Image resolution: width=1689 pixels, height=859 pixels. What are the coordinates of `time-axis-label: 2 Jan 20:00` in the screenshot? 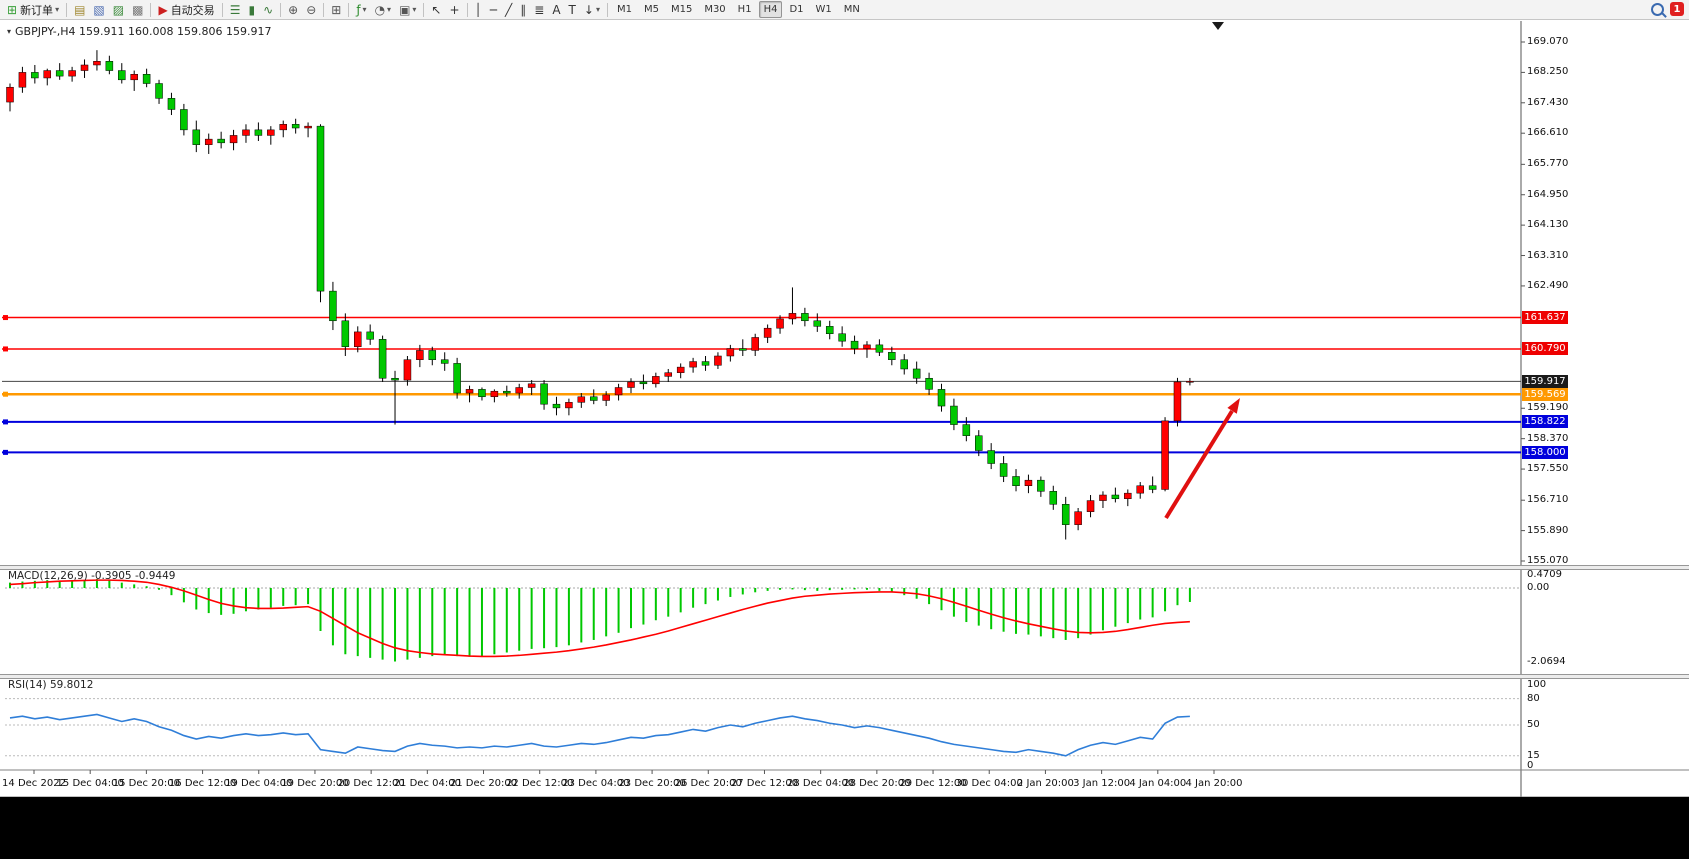 It's located at (1045, 783).